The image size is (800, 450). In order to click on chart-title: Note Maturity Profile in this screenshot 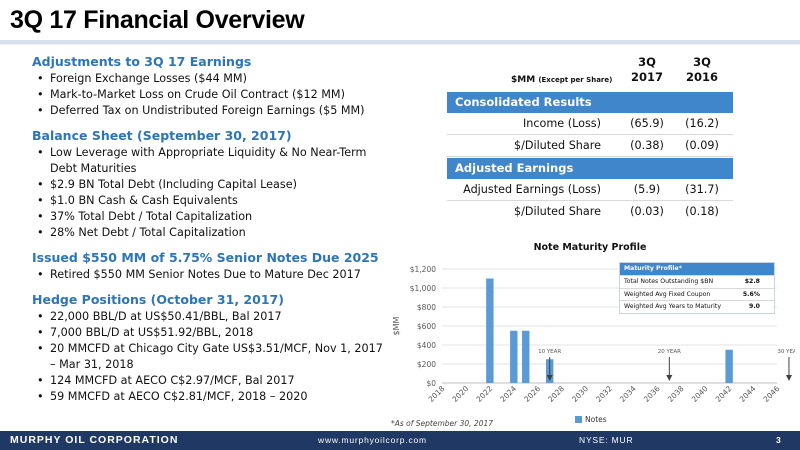, I will do `click(590, 247)`.